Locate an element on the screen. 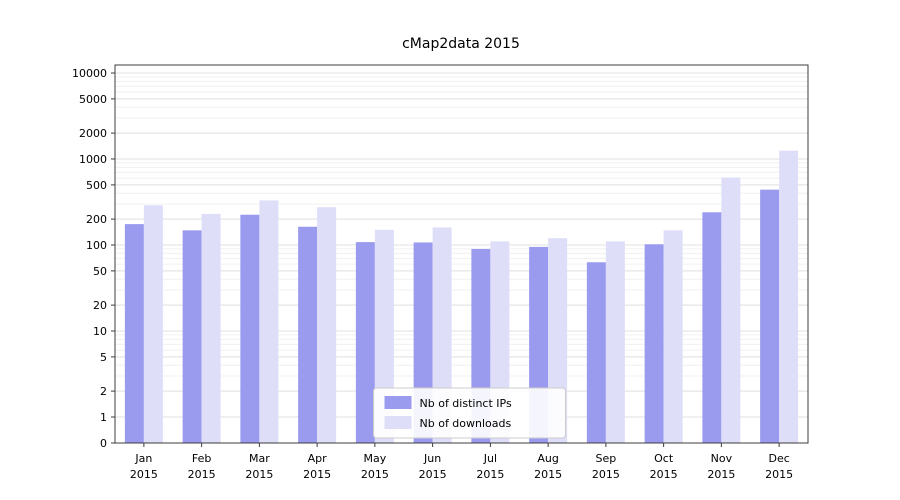  y-tick-label: 5 is located at coordinates (103, 357).